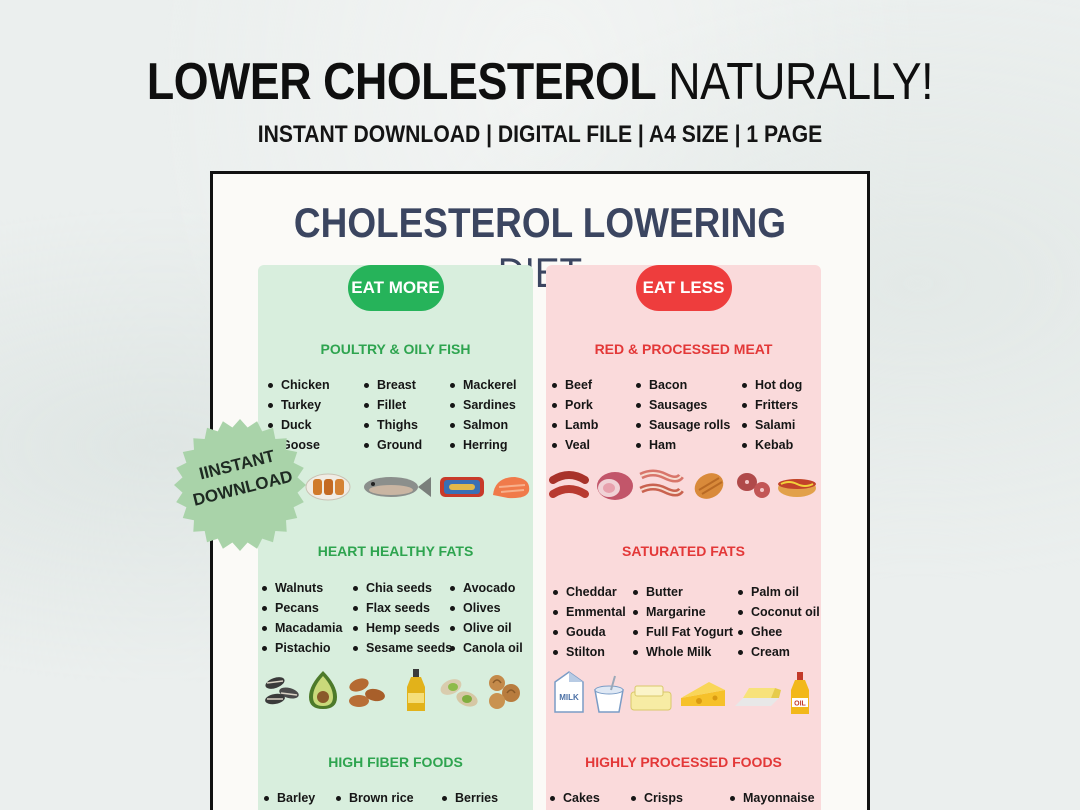 This screenshot has height=810, width=1080. I want to click on list-item: Crisps, so click(656, 798).